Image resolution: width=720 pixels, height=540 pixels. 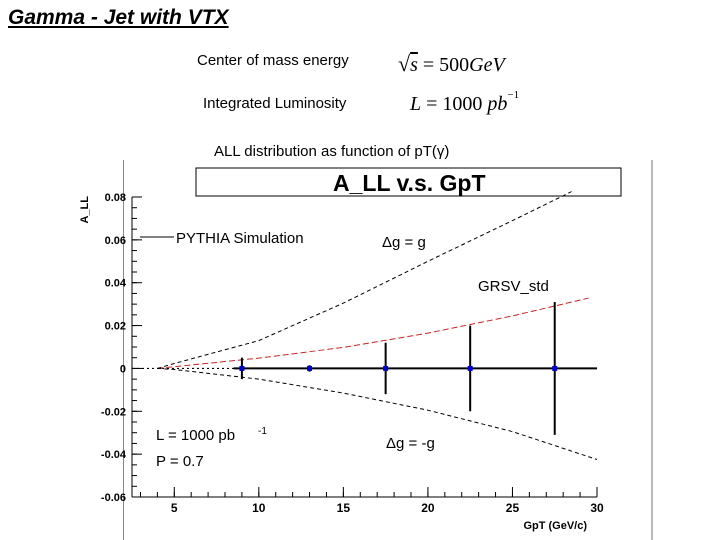 I want to click on lumi-equals: = 1000, so click(x=454, y=104).